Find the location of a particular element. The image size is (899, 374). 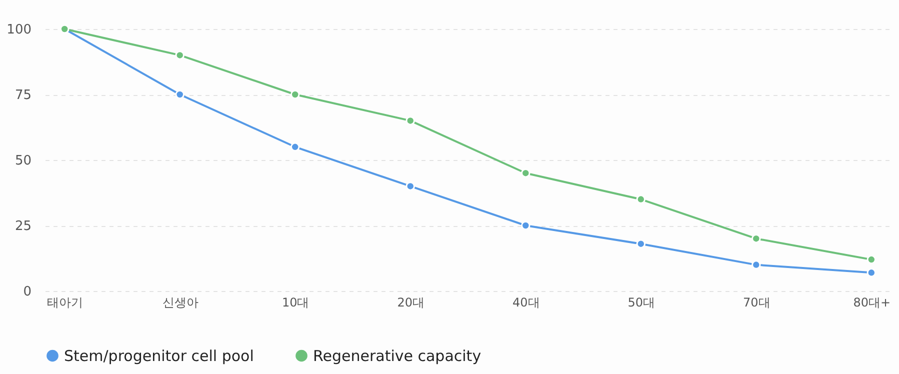

y-tick-label: 100 is located at coordinates (19, 30).